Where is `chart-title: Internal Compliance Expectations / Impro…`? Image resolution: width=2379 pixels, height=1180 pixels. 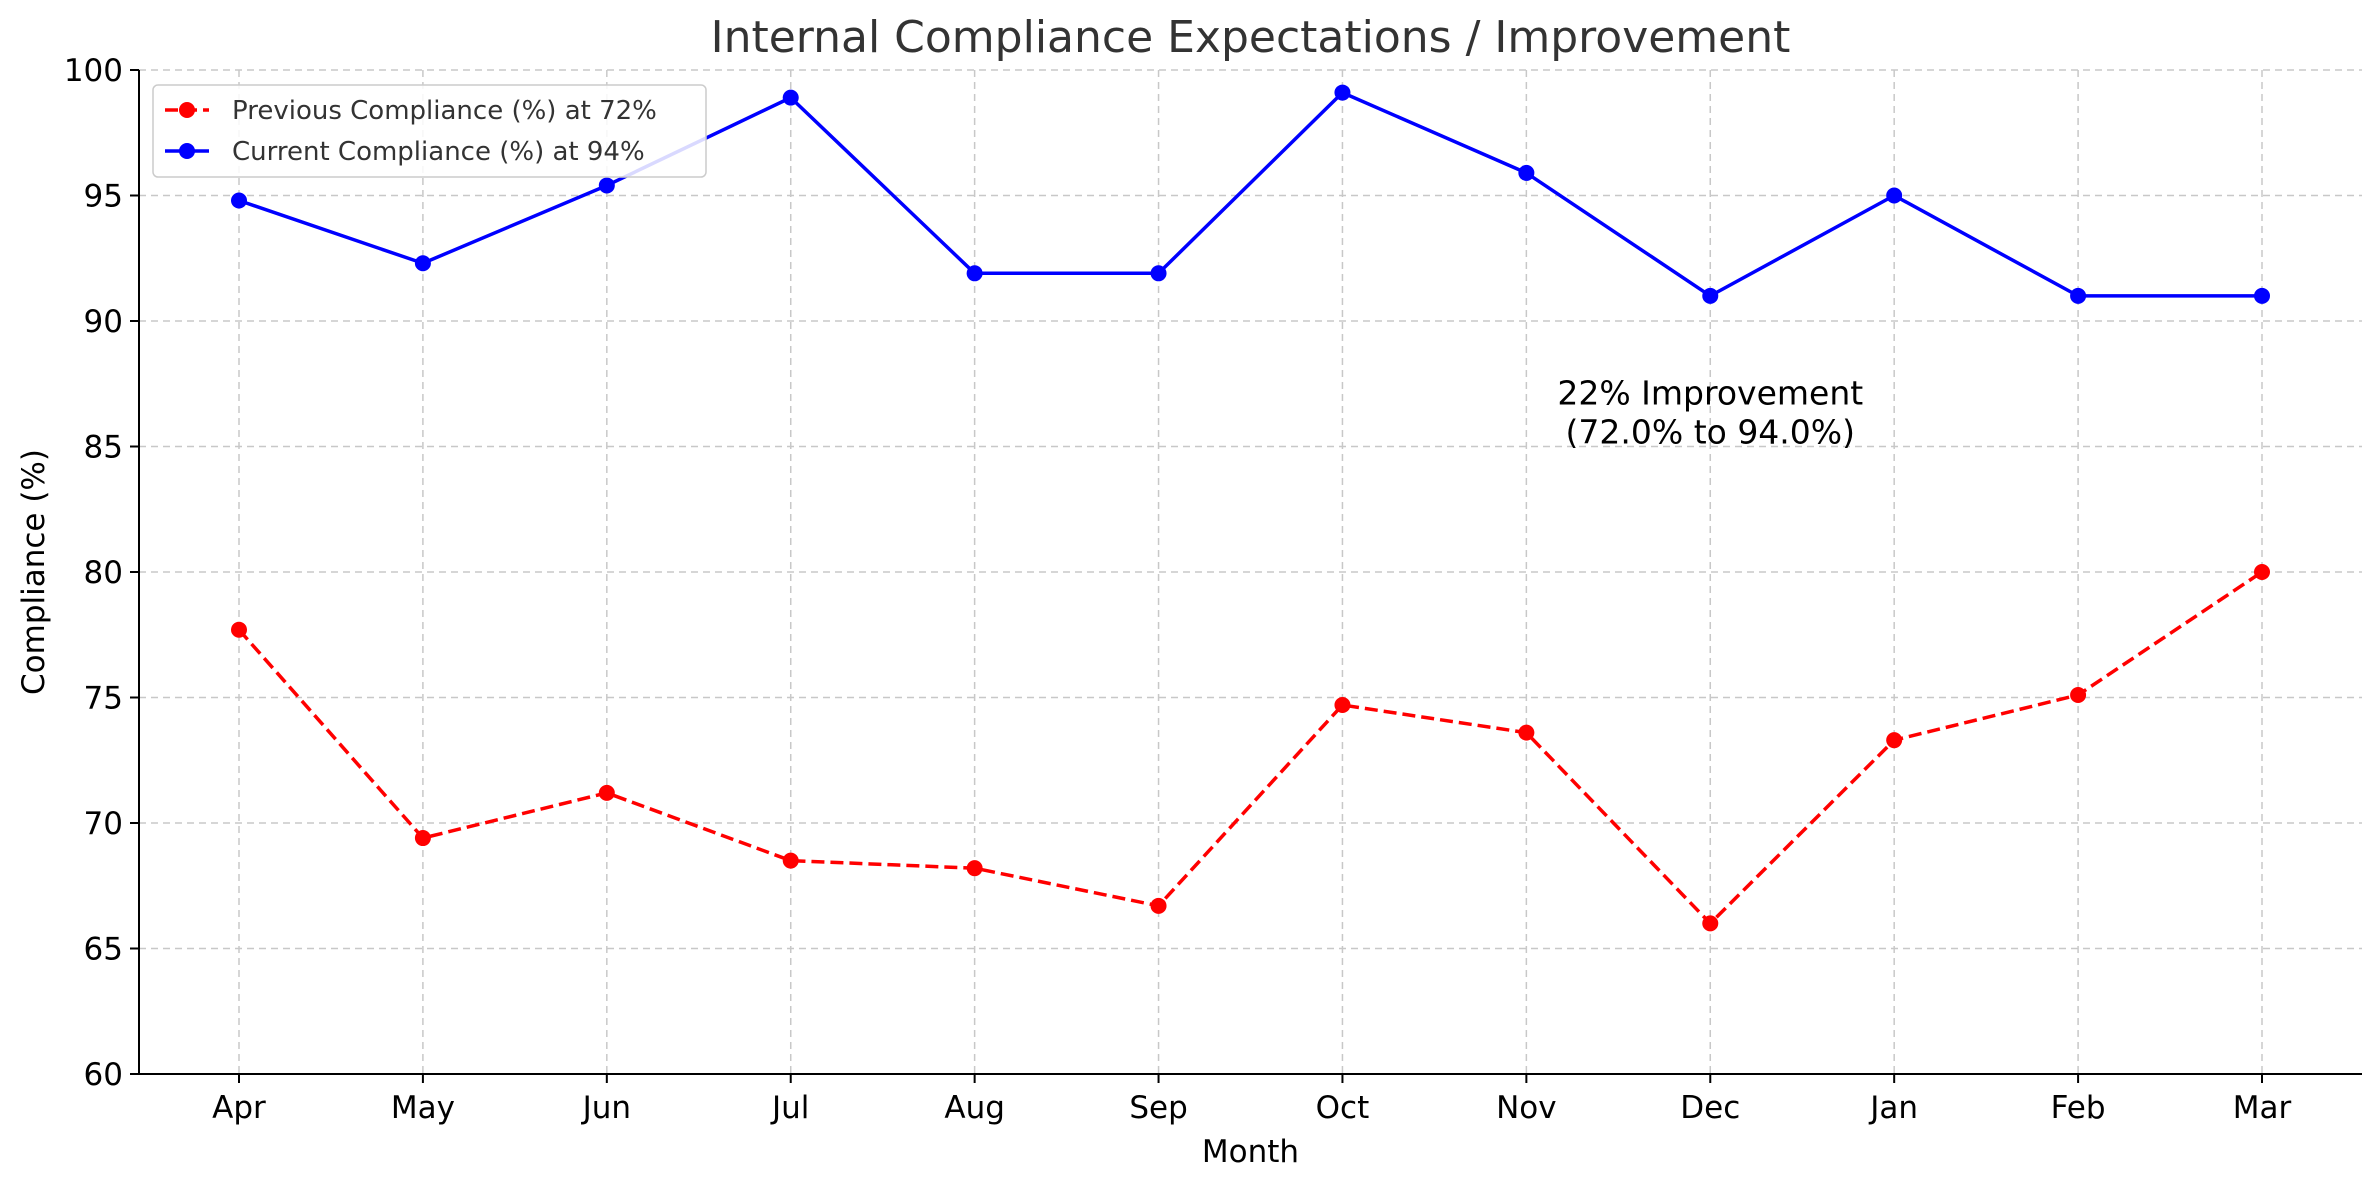
chart-title: Internal Compliance Expectations / Impro… is located at coordinates (1251, 37).